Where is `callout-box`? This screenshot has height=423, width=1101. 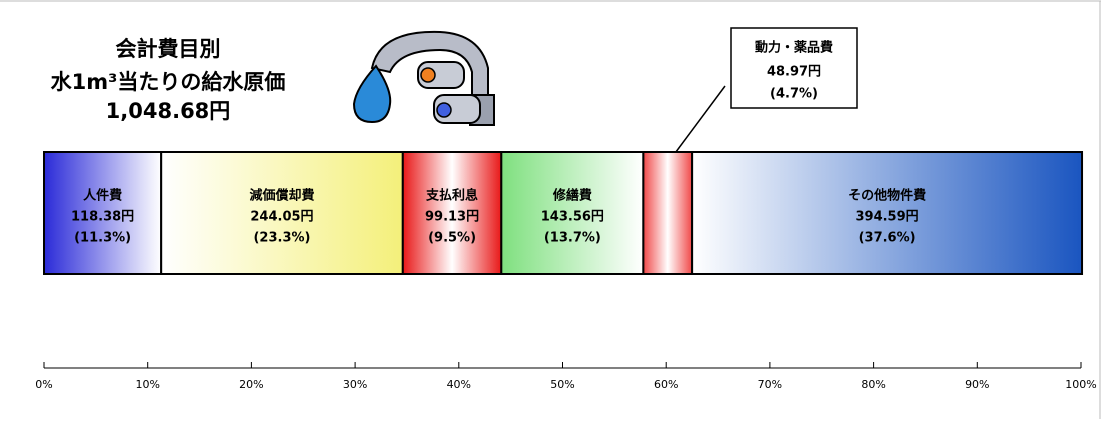
callout-box is located at coordinates (794, 68).